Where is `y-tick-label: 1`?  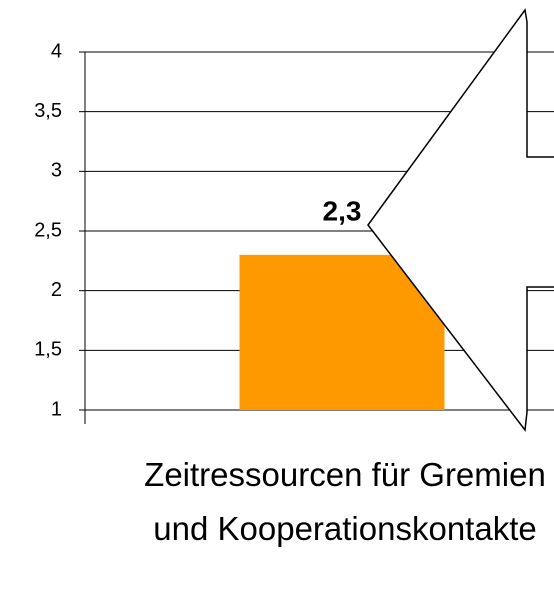 y-tick-label: 1 is located at coordinates (56, 409).